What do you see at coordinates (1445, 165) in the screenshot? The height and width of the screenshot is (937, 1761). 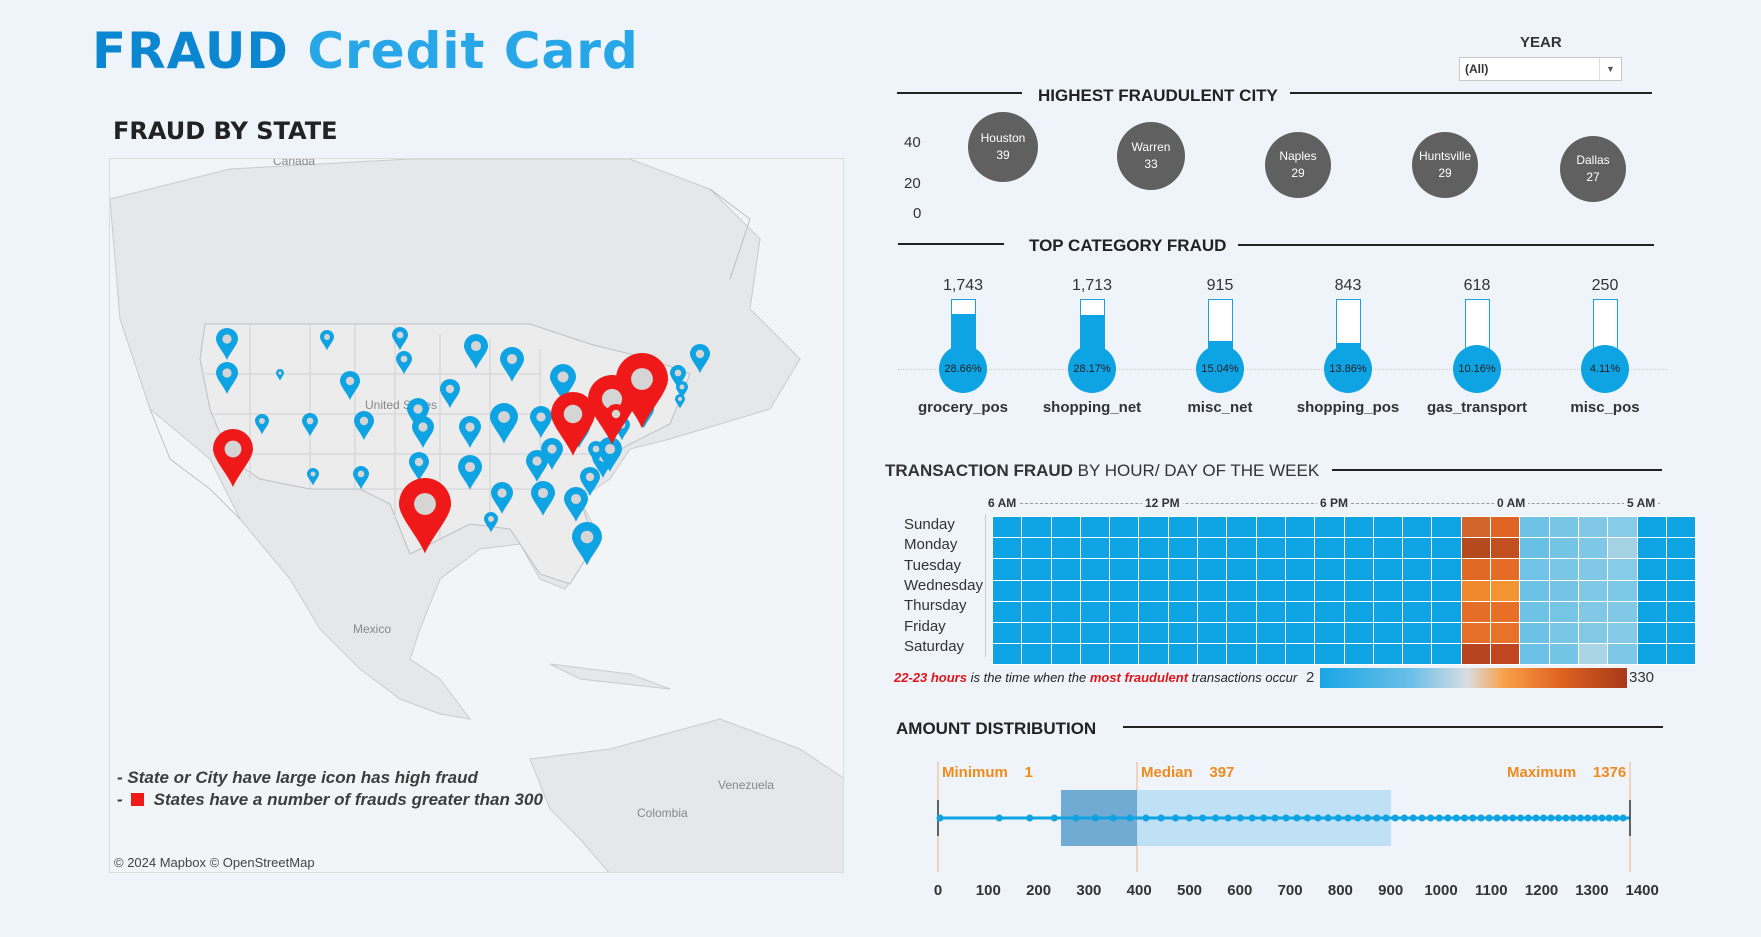 I see `city-bubble: Huntsville 29` at bounding box center [1445, 165].